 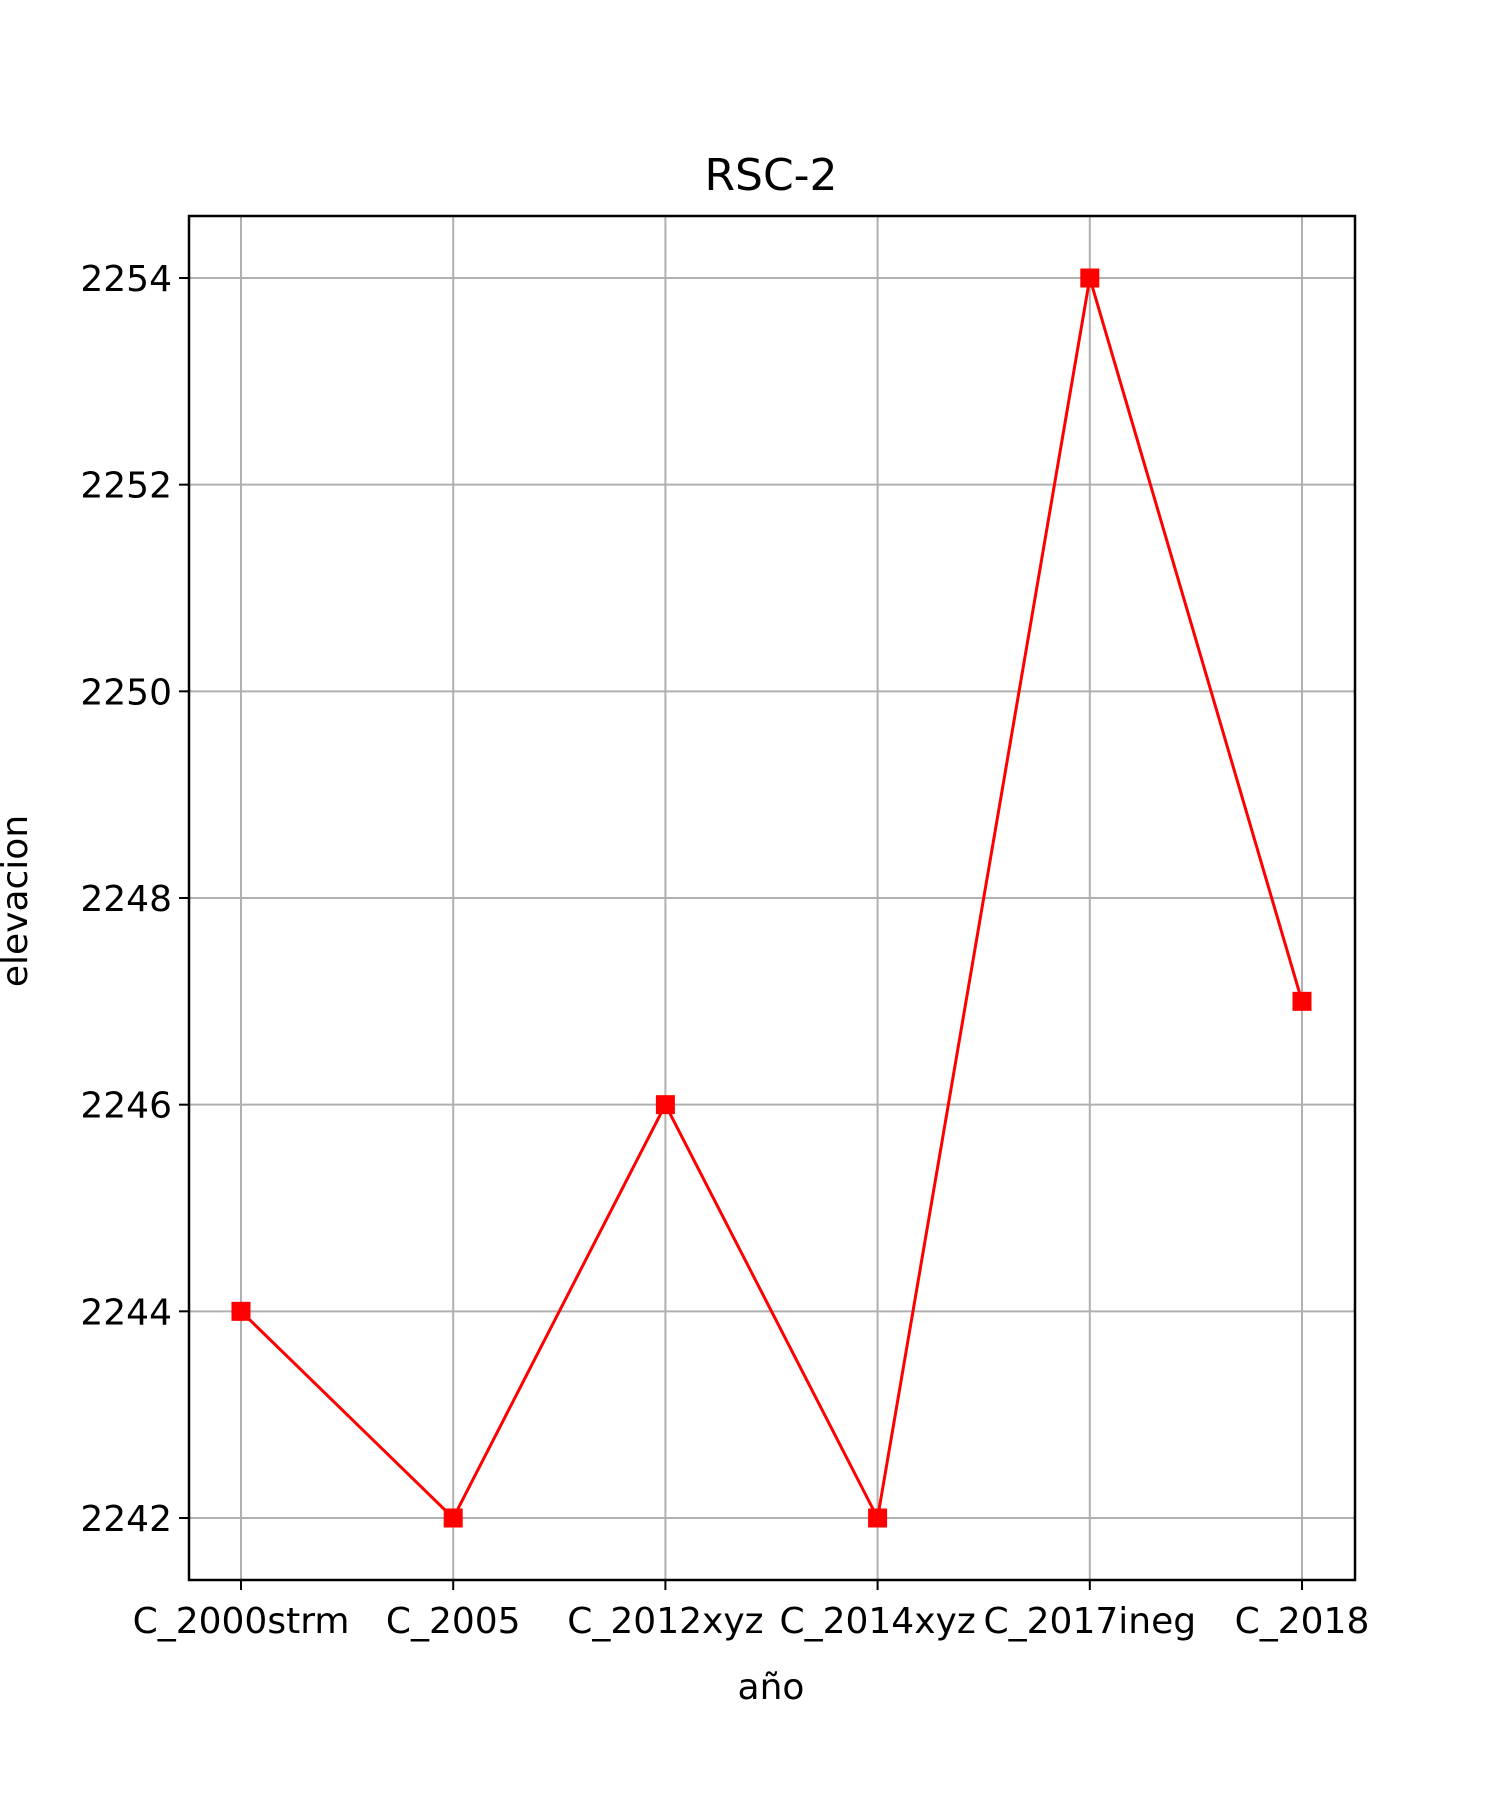 I want to click on x-tick-label: C_2014xyz, so click(x=877, y=1621).